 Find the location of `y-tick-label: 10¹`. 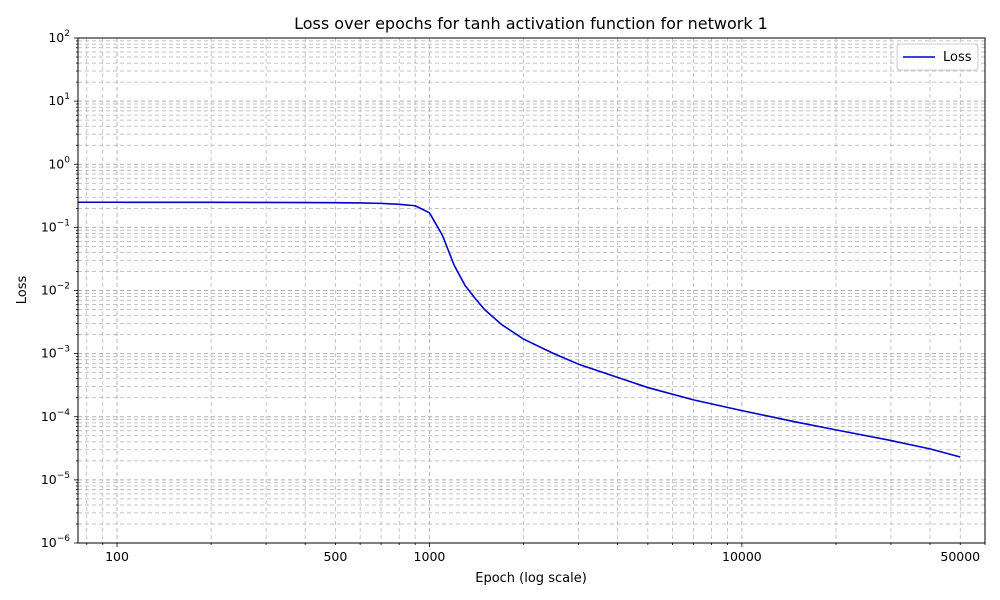

y-tick-label: 10¹ is located at coordinates (59, 100).